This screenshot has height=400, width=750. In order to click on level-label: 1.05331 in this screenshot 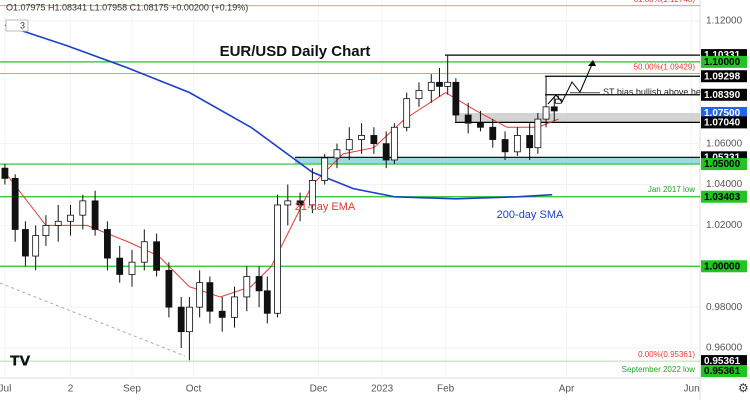, I will do `click(722, 157)`.